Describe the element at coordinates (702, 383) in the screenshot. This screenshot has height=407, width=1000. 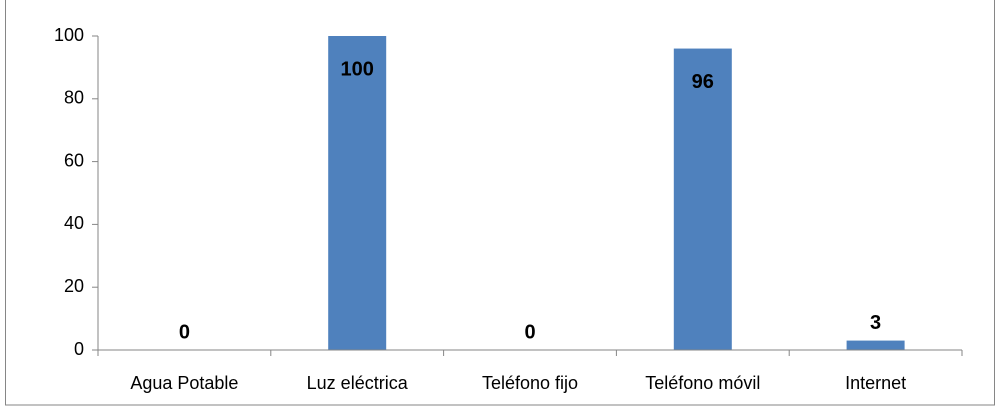
I see `x-tick-label: Teléfono móvil` at that location.